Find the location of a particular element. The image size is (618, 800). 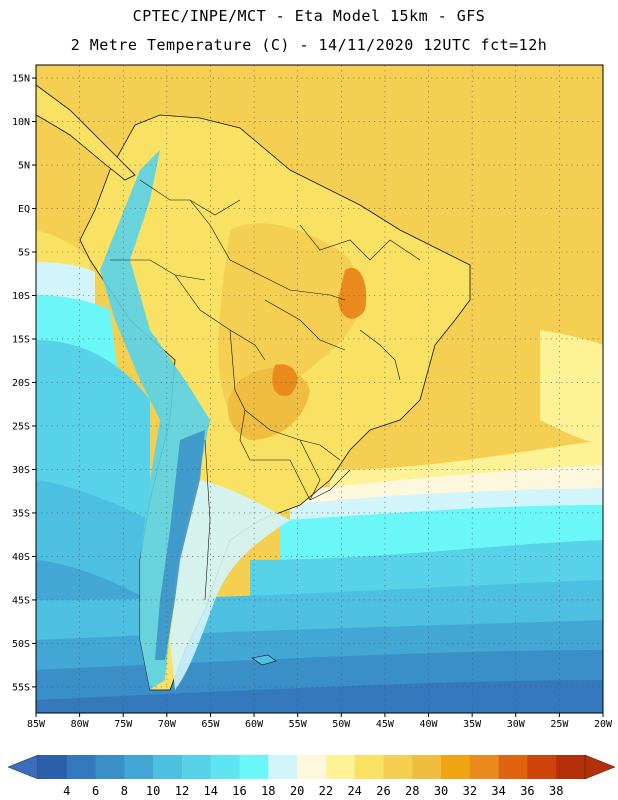

colorbar-label: 16 is located at coordinates (239, 791).